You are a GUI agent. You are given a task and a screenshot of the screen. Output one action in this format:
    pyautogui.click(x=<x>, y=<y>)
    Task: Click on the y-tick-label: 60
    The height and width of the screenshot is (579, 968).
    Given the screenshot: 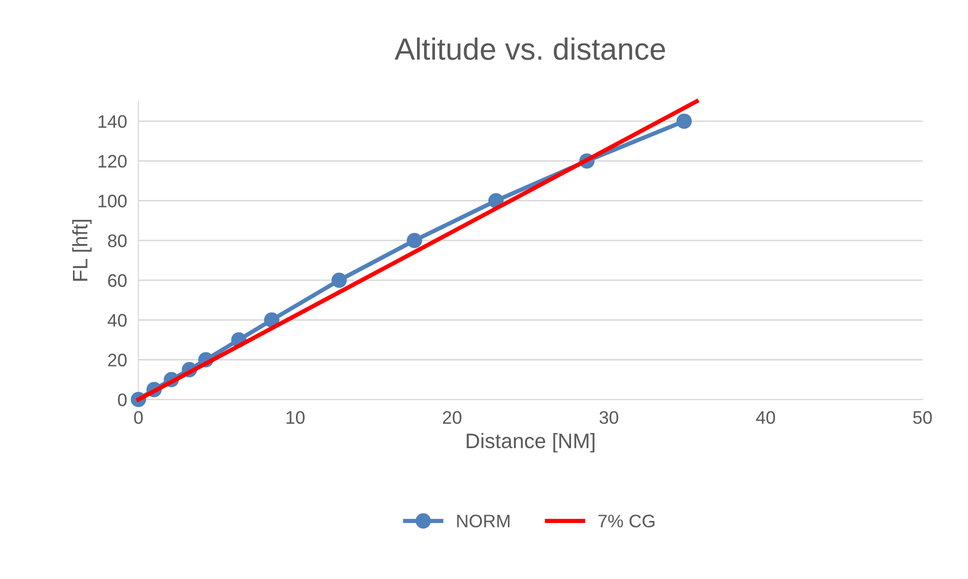 What is the action you would take?
    pyautogui.click(x=117, y=280)
    